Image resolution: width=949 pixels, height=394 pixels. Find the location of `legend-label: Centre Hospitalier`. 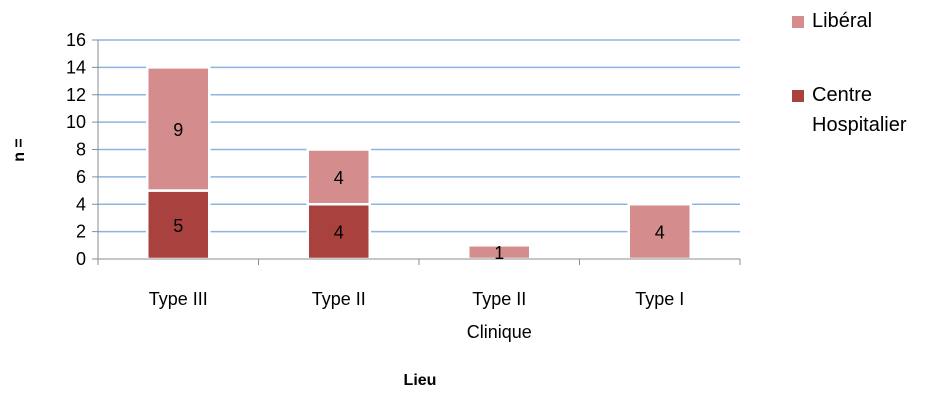

legend-label: Centre Hospitalier is located at coordinates (859, 110).